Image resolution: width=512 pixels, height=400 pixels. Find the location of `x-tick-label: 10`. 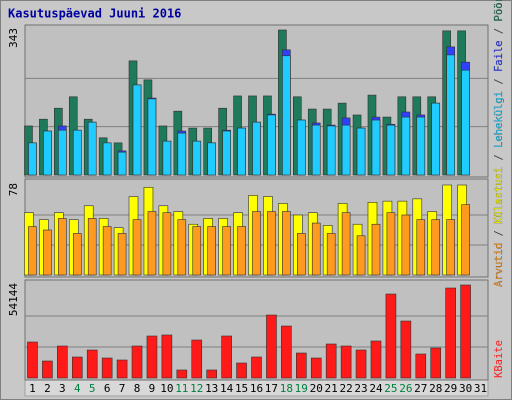

x-tick-label: 10 is located at coordinates (166, 388).